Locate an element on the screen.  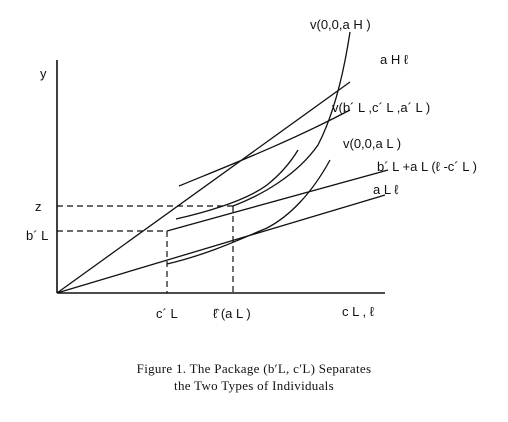
aH-l-label: a H ℓ is located at coordinates (394, 59).